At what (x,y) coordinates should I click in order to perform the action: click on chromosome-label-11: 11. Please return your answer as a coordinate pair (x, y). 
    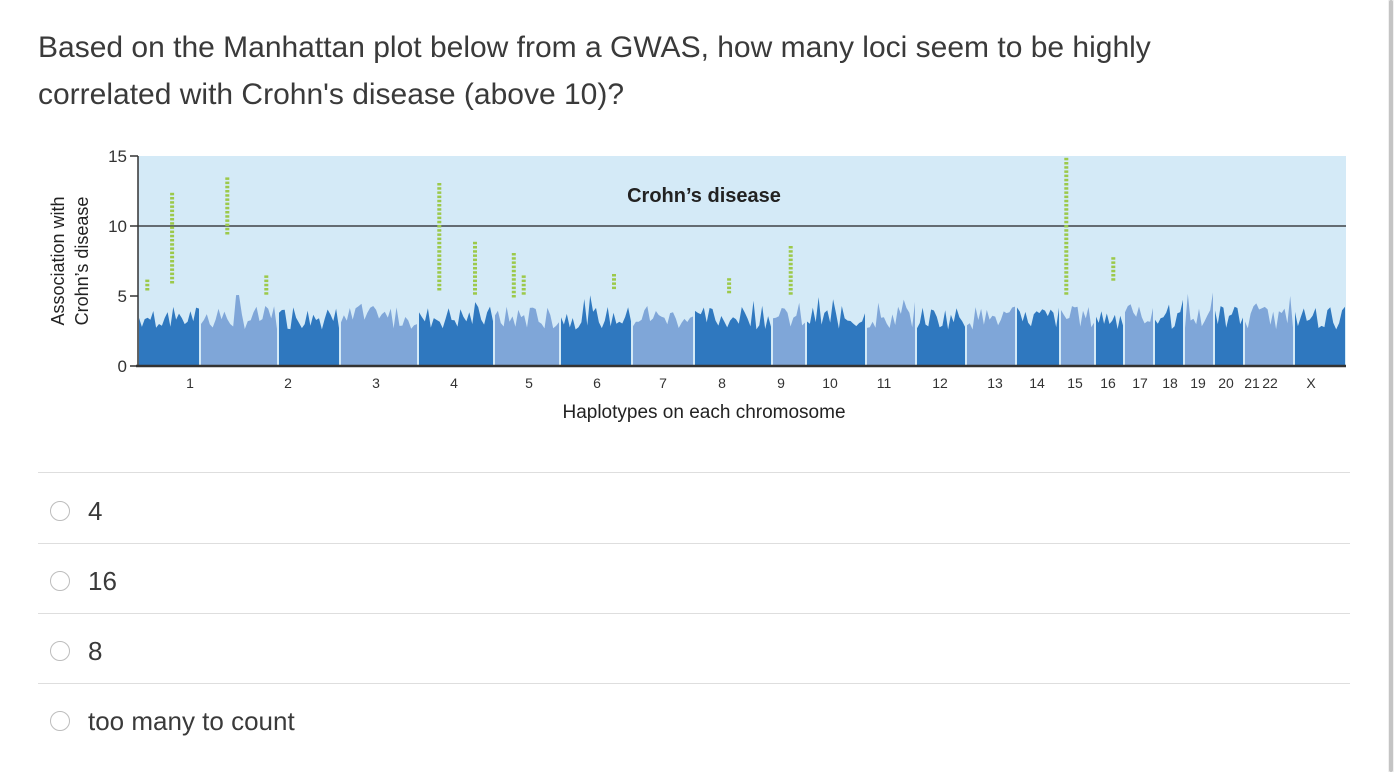
    Looking at the image, I should click on (884, 383).